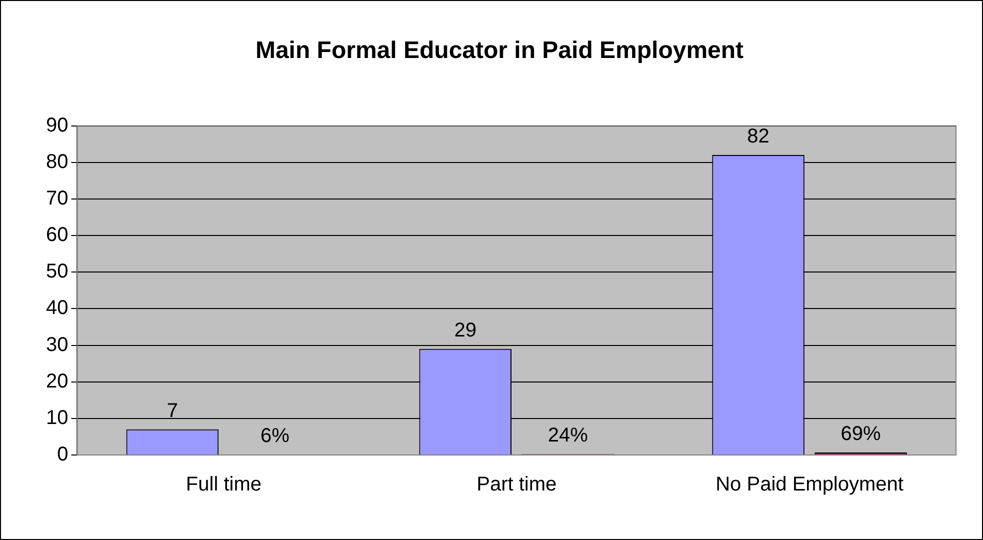 The image size is (983, 540). Describe the element at coordinates (516, 485) in the screenshot. I see `x-tick-label: Part time` at that location.